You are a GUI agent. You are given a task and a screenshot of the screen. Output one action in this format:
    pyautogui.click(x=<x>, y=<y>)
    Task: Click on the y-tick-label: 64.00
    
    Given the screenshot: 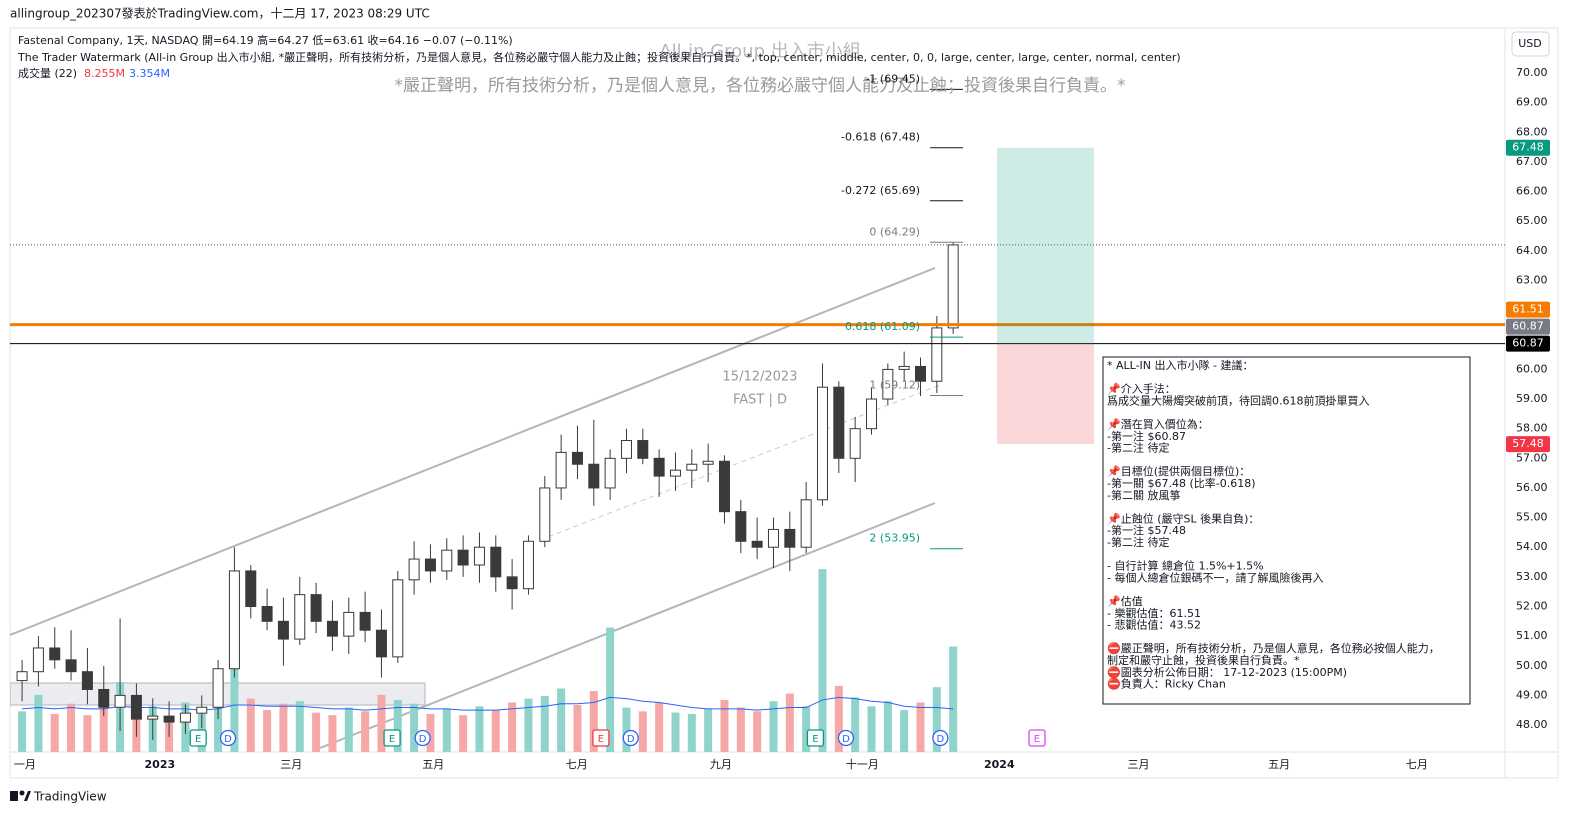 What is the action you would take?
    pyautogui.click(x=1532, y=250)
    